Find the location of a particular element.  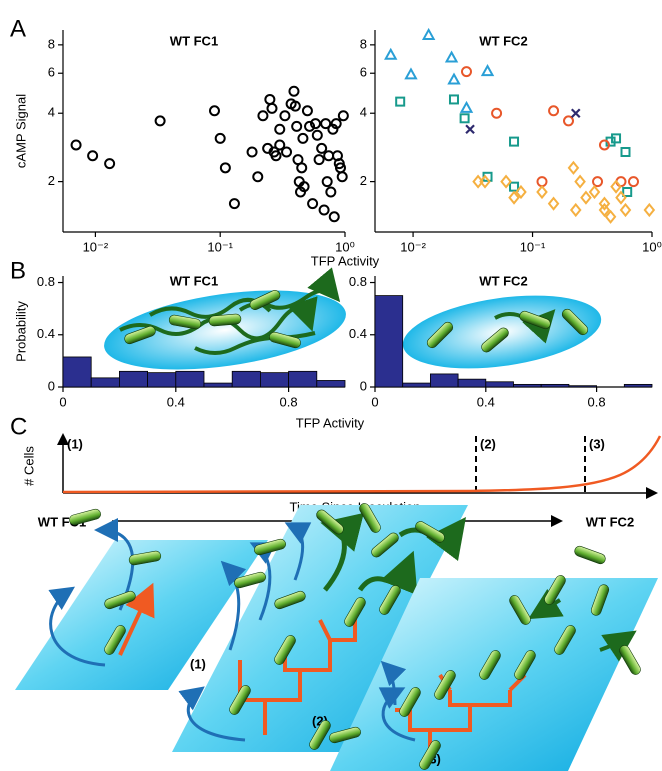

stage-label: (3) is located at coordinates (597, 443).